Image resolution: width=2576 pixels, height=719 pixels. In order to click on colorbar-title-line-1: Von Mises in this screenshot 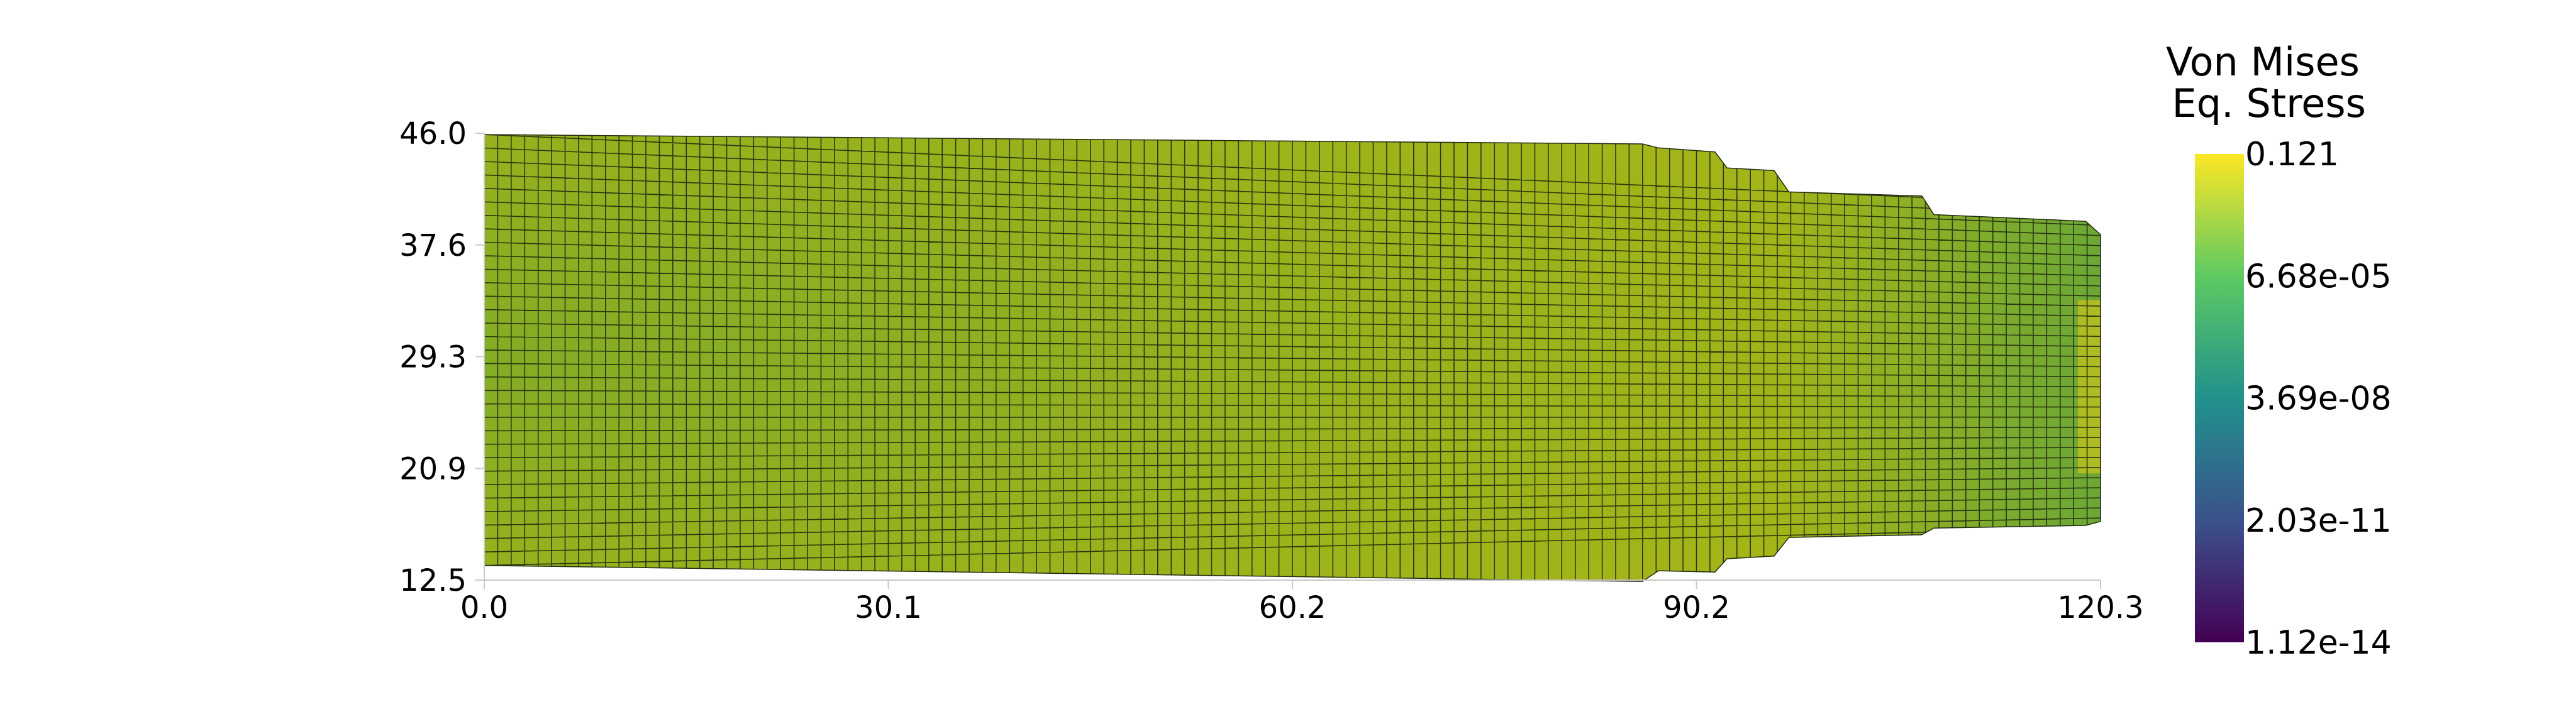, I will do `click(2263, 62)`.